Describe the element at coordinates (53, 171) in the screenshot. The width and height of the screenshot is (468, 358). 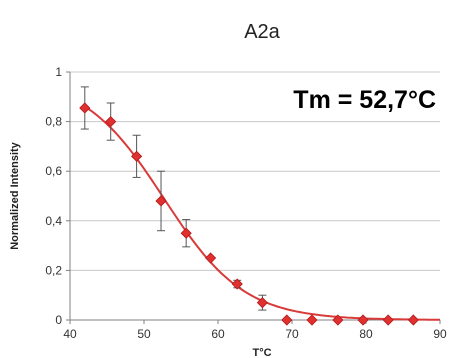
I see `y-tick-label: 0,6` at that location.